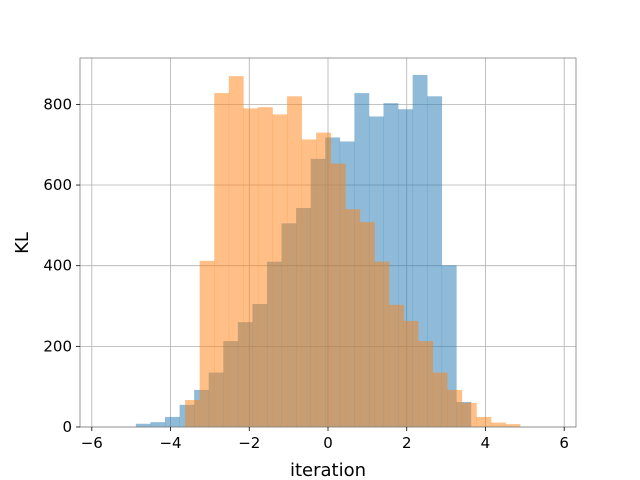 The image size is (640, 480). What do you see at coordinates (22, 243) in the screenshot?
I see `y-axis-label: KL` at bounding box center [22, 243].